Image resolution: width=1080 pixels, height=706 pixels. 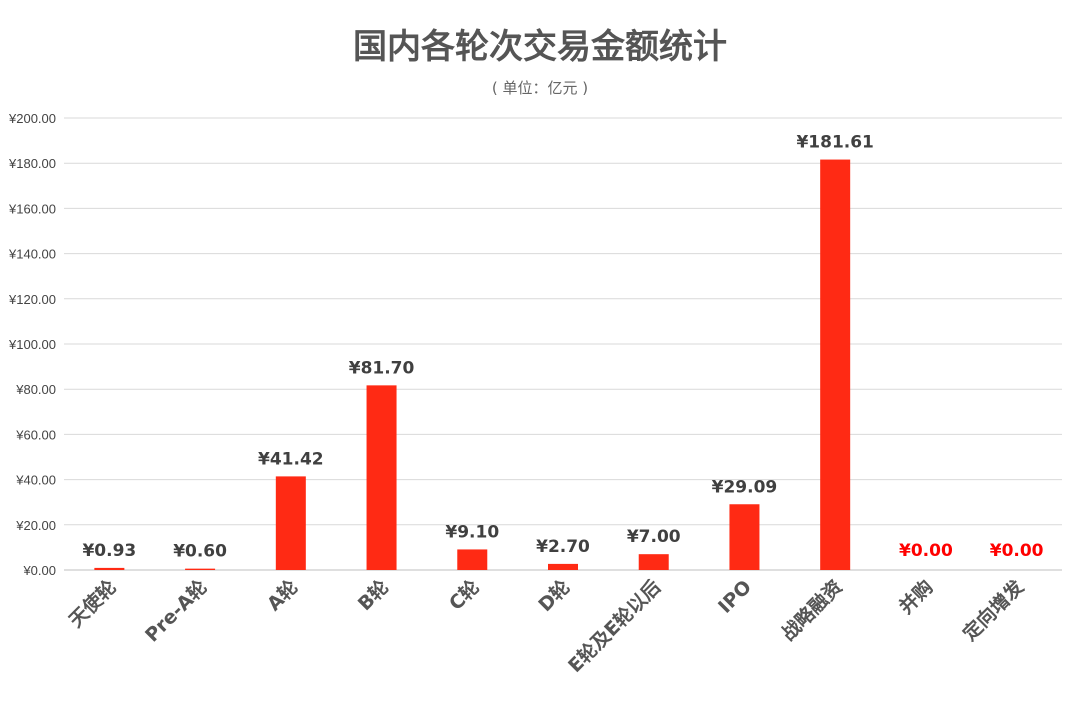 What do you see at coordinates (35, 389) in the screenshot?
I see `y-tick-label: ¥80.00` at bounding box center [35, 389].